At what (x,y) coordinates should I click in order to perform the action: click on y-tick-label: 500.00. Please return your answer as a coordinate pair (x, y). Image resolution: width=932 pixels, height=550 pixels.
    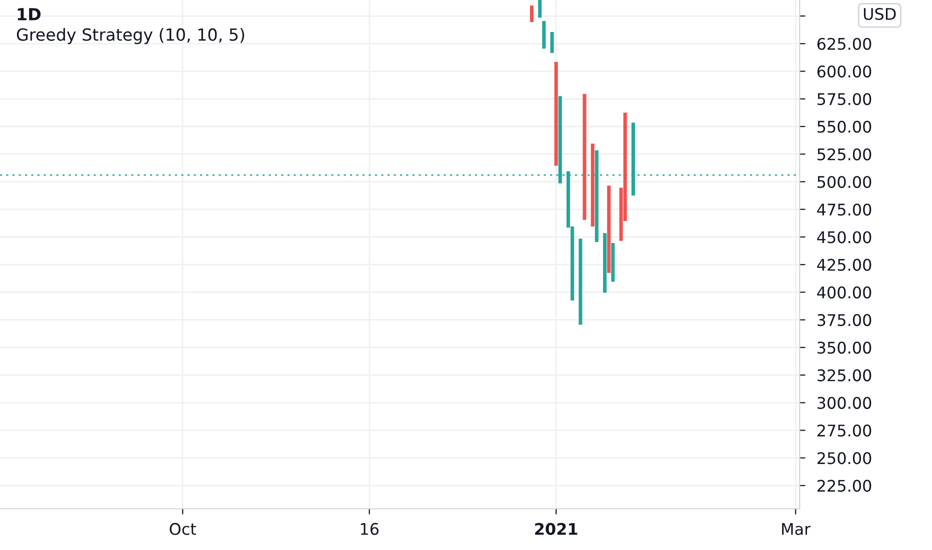
    Looking at the image, I should click on (845, 182).